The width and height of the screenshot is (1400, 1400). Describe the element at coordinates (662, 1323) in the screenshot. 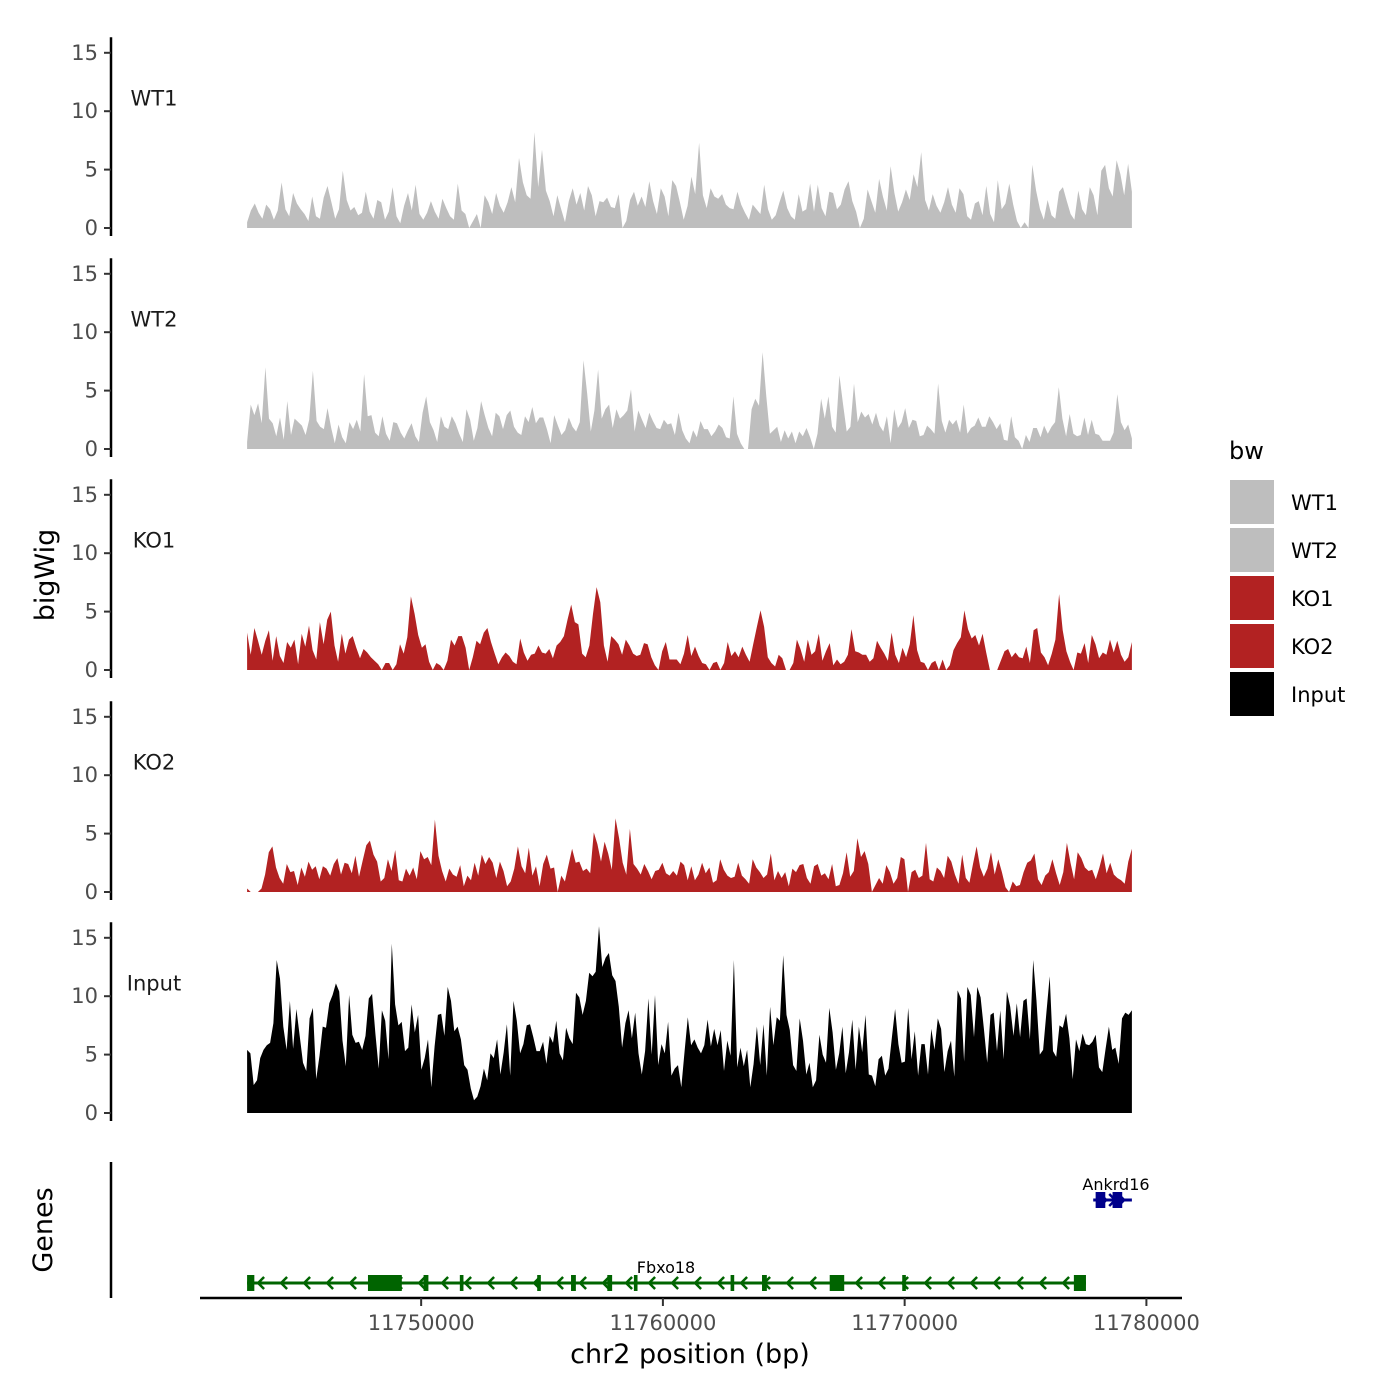

I see `x-tick-label: 11760000` at that location.